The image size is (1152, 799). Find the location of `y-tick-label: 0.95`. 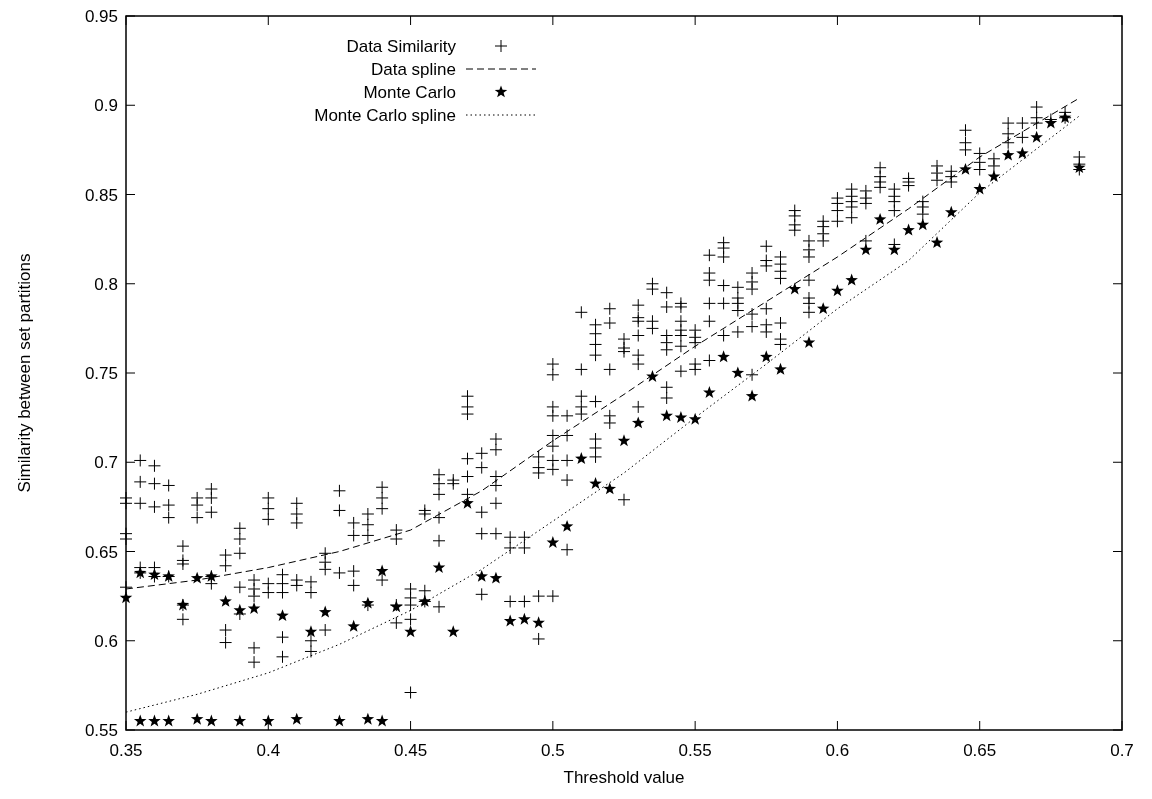

y-tick-label: 0.95 is located at coordinates (101, 16).